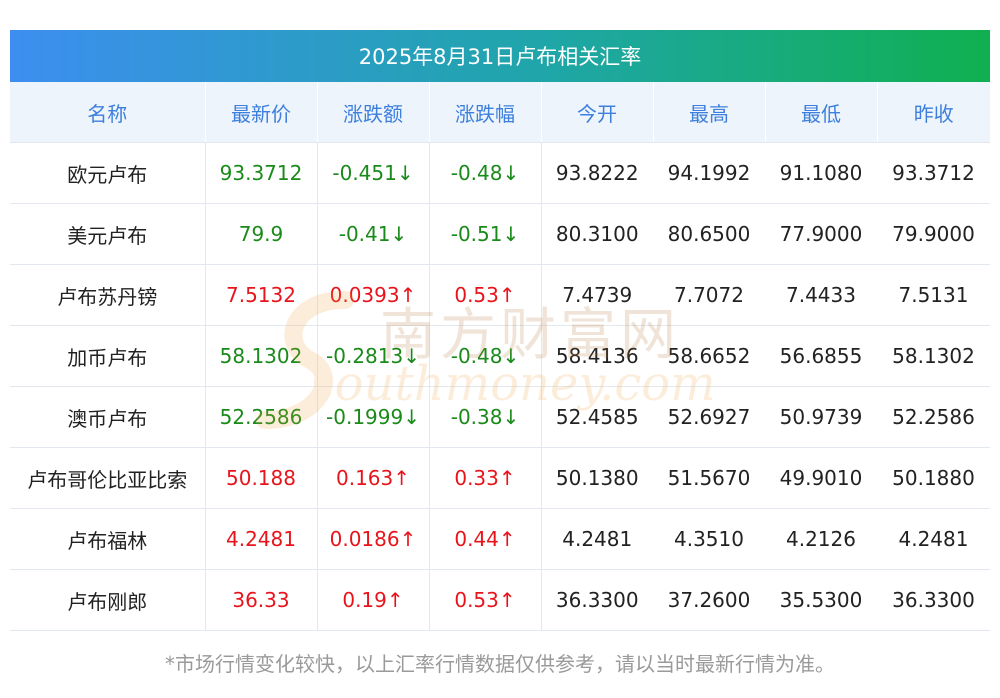  I want to click on cell-open: 93.8222, so click(597, 173).